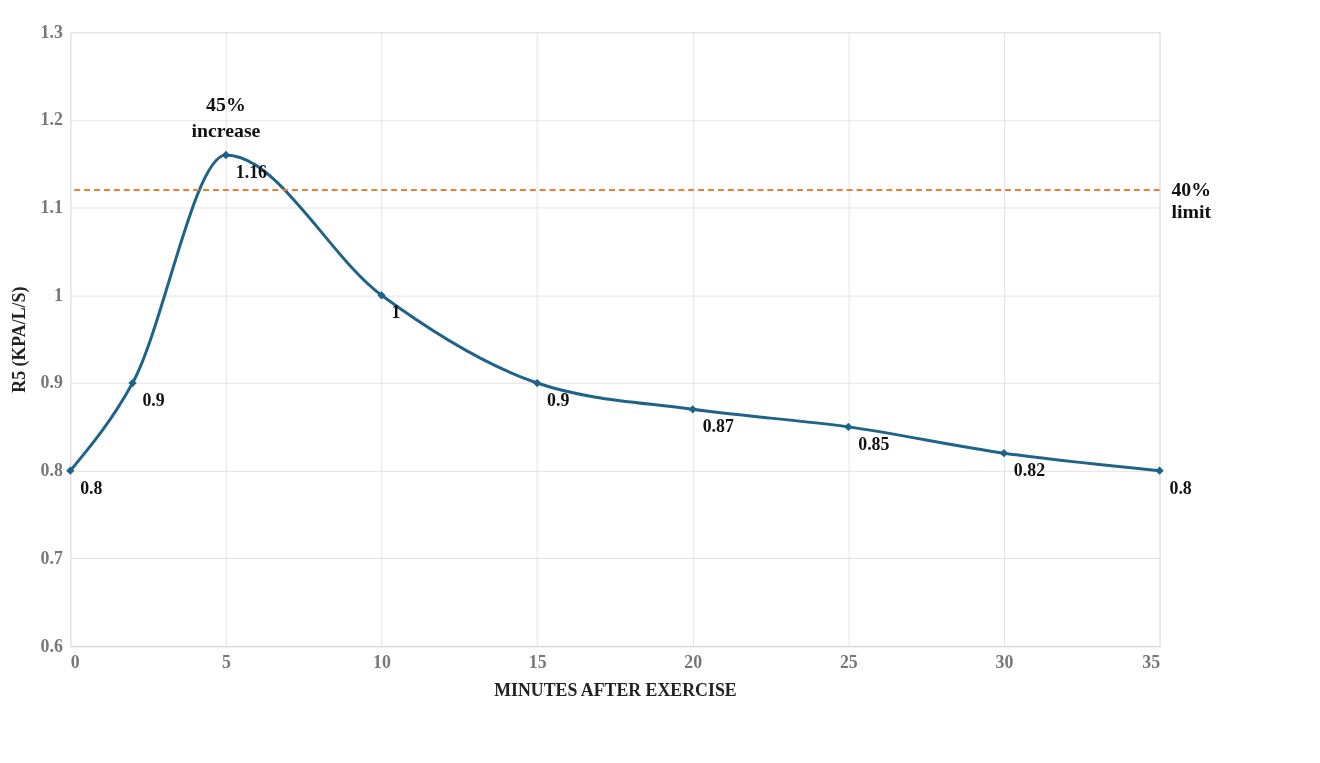  Describe the element at coordinates (51, 119) in the screenshot. I see `y-tick-label: 1.2` at that location.